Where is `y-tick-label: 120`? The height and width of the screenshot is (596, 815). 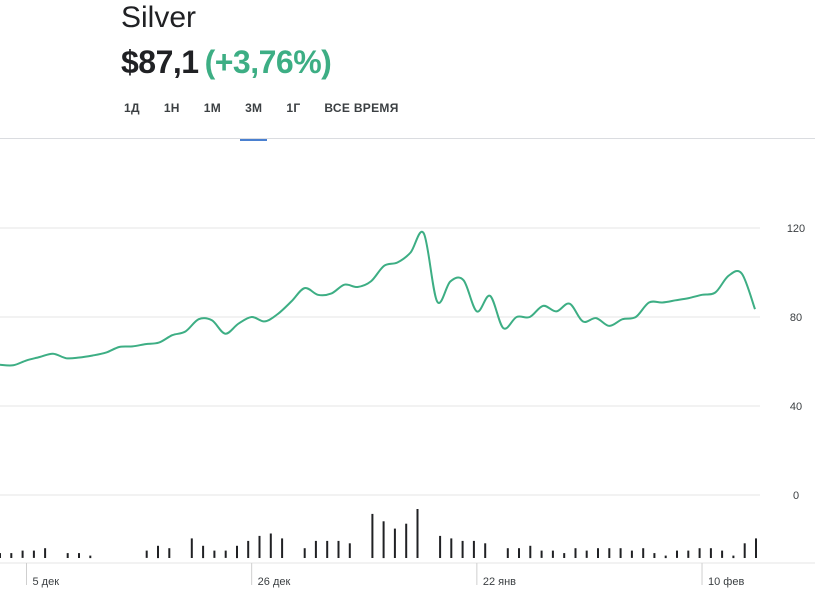 y-tick-label: 120 is located at coordinates (796, 229).